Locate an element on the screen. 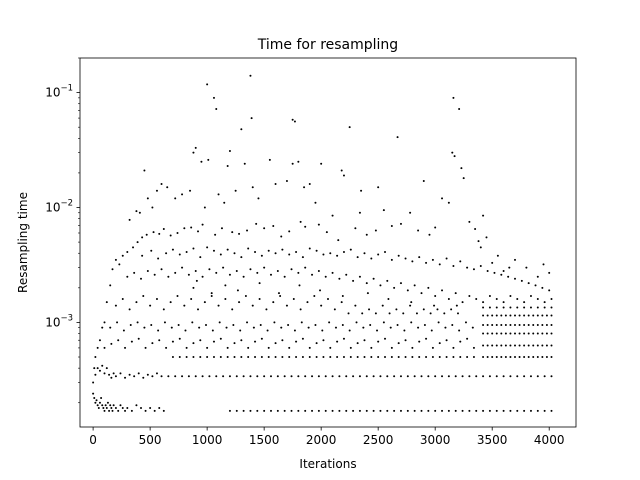 The image size is (640, 480). y-tick-label-exponent: −2 is located at coordinates (66, 204).